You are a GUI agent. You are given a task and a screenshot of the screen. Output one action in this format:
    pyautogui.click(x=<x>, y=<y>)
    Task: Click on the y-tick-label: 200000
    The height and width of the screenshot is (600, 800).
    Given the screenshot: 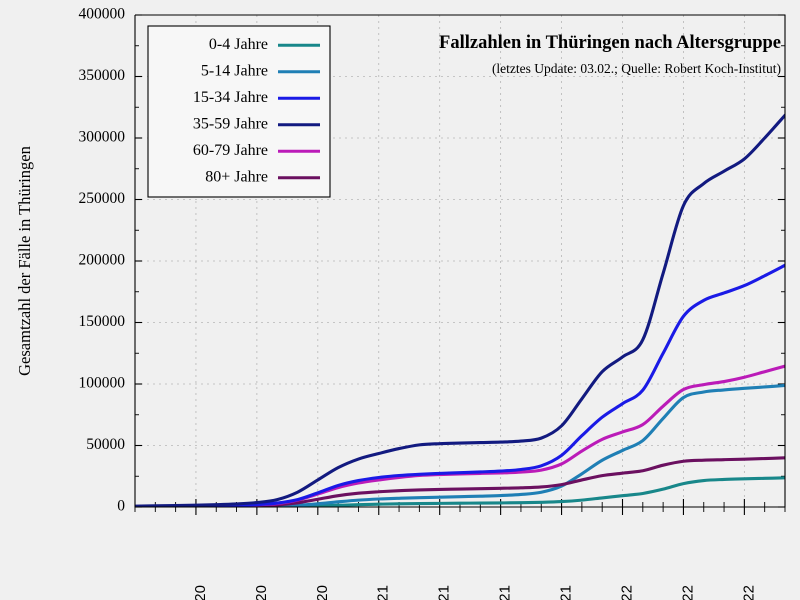 What is the action you would take?
    pyautogui.click(x=102, y=260)
    